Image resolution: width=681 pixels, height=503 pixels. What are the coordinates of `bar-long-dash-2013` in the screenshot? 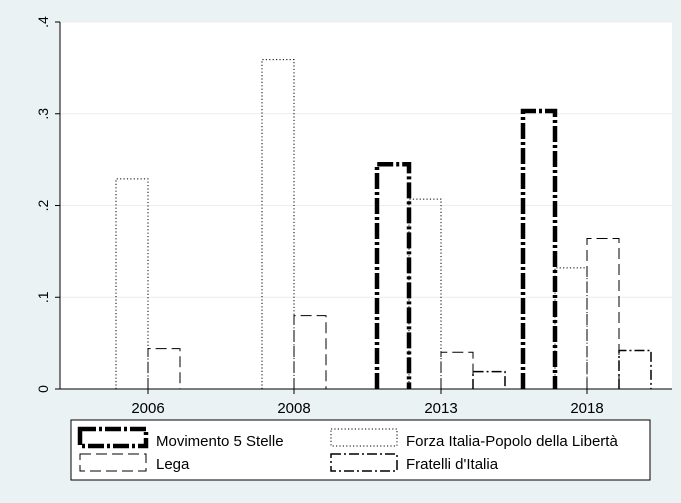 It's located at (457, 370).